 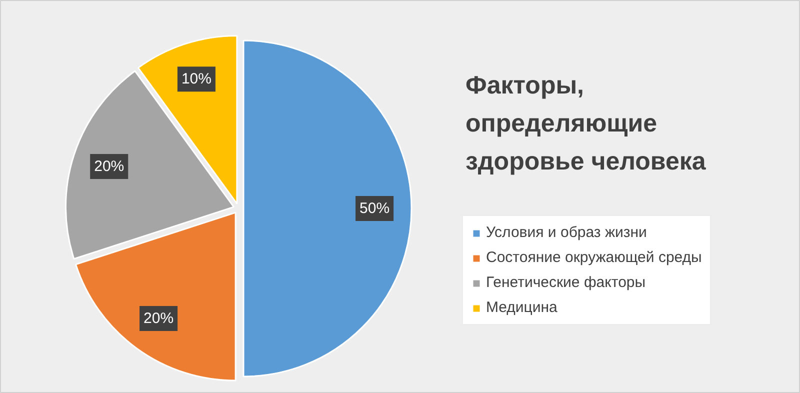 I want to click on legend-label: Состояние окружающей среды, so click(x=594, y=257).